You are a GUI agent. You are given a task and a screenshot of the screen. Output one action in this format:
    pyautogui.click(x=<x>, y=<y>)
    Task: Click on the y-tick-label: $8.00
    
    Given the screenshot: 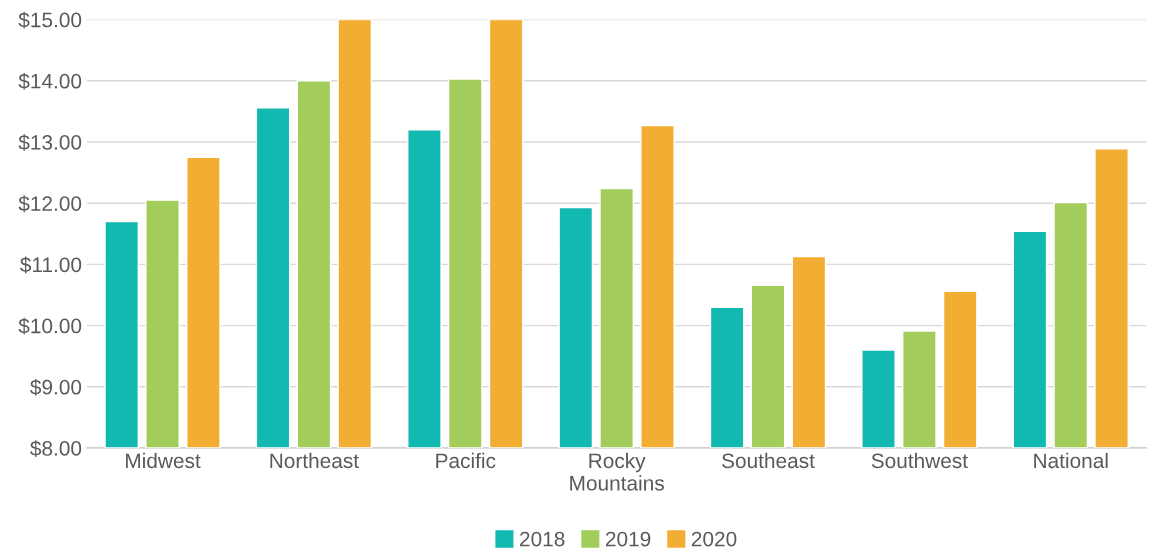 What is the action you would take?
    pyautogui.click(x=56, y=448)
    